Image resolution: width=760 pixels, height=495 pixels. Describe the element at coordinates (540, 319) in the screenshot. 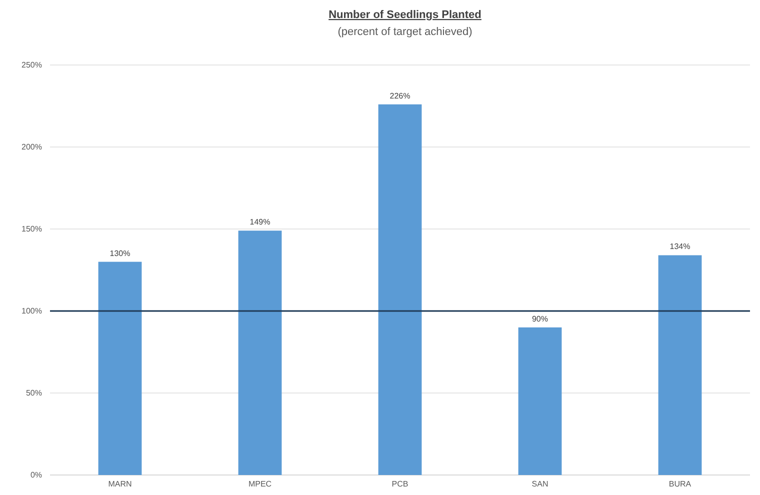

I see `data-label: 90%` at that location.